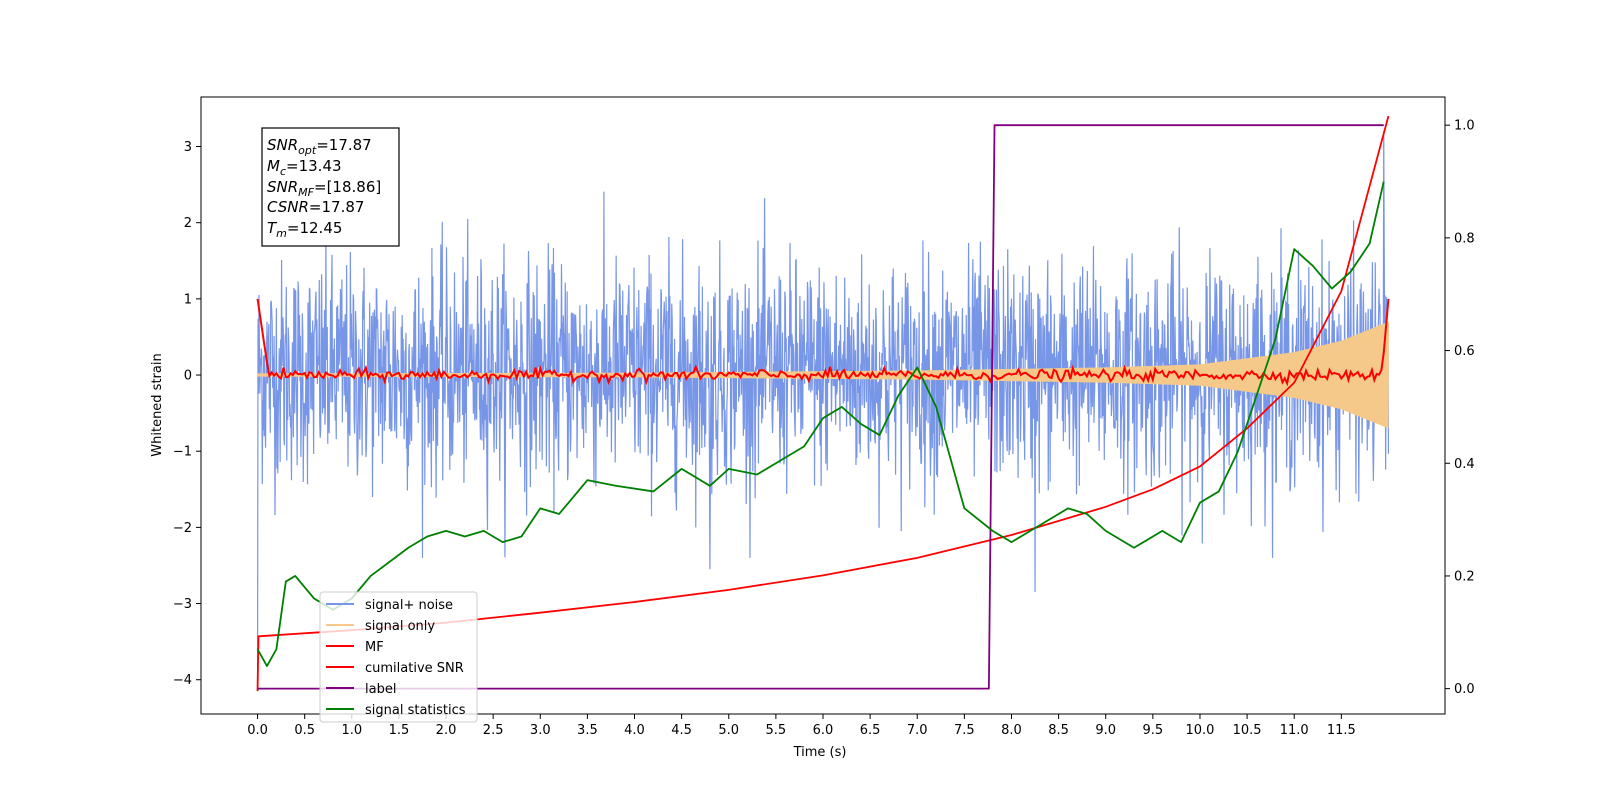 The width and height of the screenshot is (1600, 800). What do you see at coordinates (188, 223) in the screenshot?
I see `y-tick-label-left: 2` at bounding box center [188, 223].